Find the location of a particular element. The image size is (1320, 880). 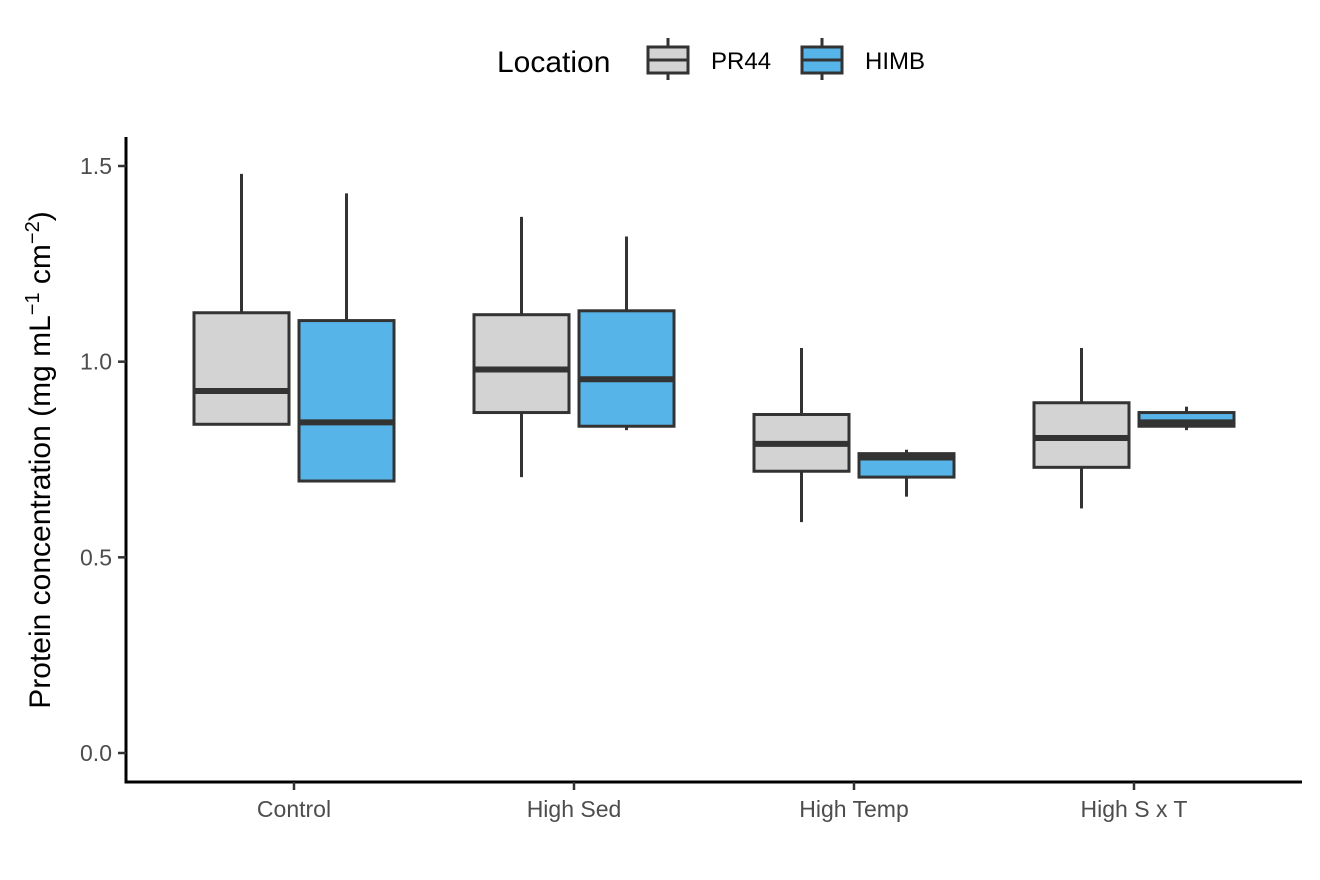

legend: Location PR44 HIMB is located at coordinates (711, 59).